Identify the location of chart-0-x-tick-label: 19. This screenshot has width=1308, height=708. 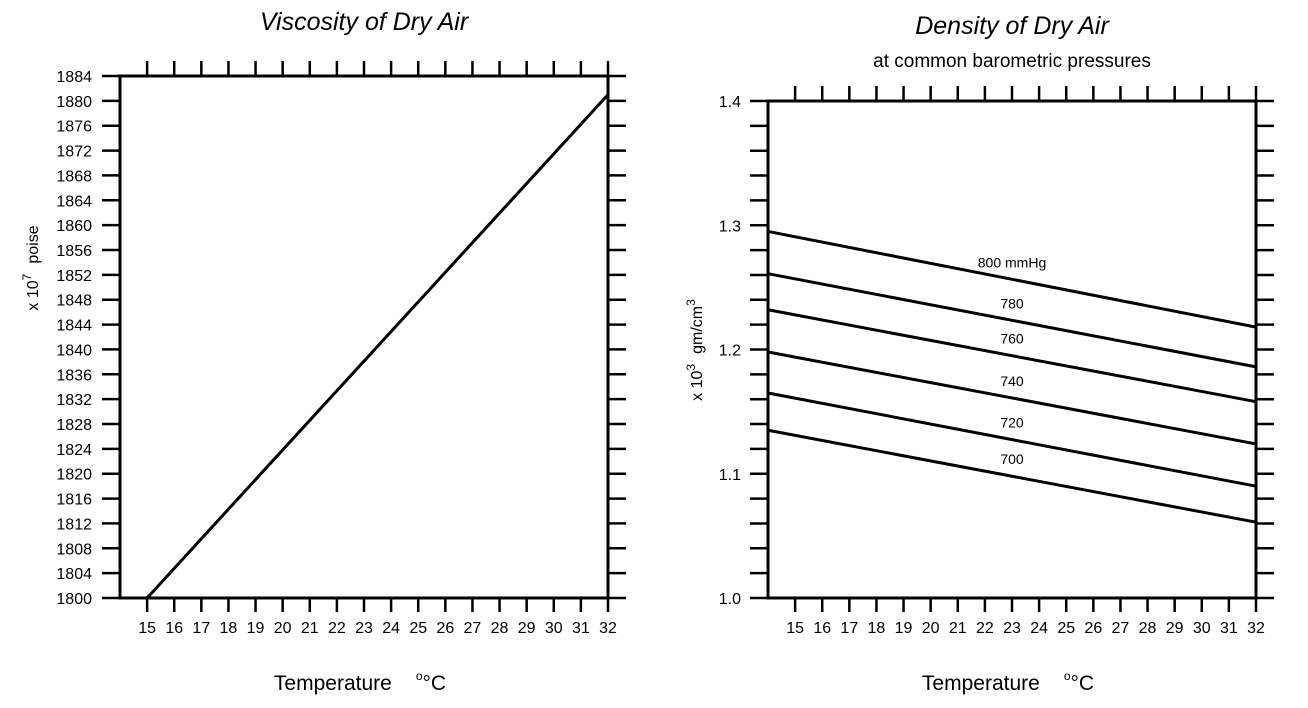
(256, 628).